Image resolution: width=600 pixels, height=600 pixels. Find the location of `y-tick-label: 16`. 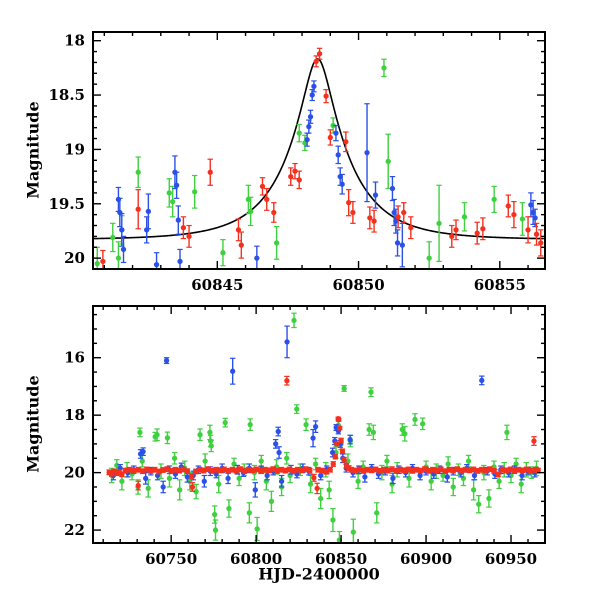

y-tick-label: 16 is located at coordinates (74, 358).